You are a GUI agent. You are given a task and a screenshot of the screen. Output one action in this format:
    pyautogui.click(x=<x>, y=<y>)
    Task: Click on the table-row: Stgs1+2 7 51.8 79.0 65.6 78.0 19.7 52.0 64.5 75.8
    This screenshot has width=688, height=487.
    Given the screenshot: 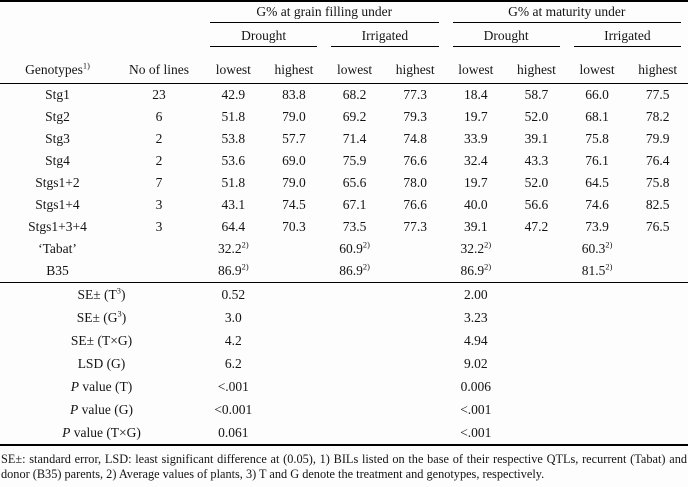 What is the action you would take?
    pyautogui.click(x=344, y=183)
    